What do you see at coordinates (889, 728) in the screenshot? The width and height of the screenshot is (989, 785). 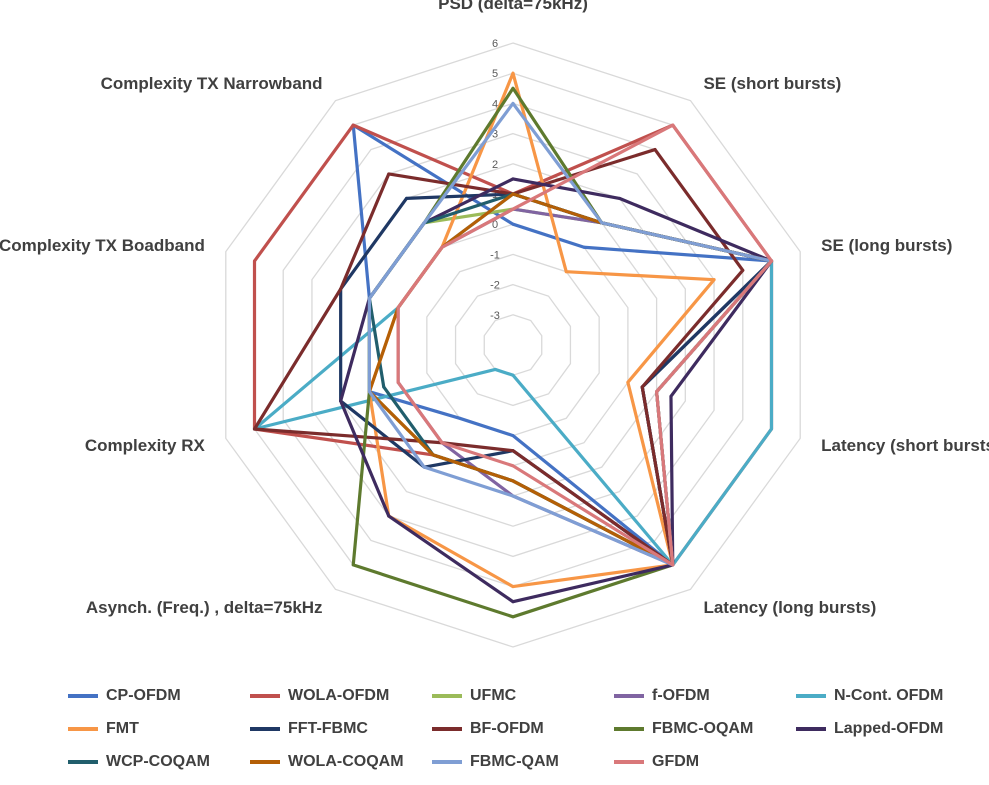 I see `legend-label: Lapped-OFDM` at bounding box center [889, 728].